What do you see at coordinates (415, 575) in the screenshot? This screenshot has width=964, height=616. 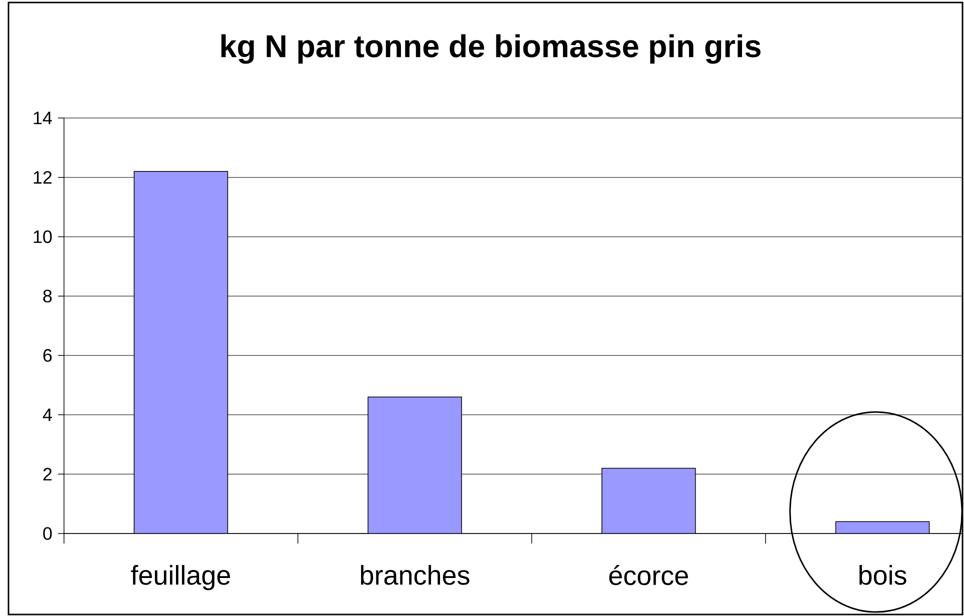 I see `x-tick-label: branches` at bounding box center [415, 575].